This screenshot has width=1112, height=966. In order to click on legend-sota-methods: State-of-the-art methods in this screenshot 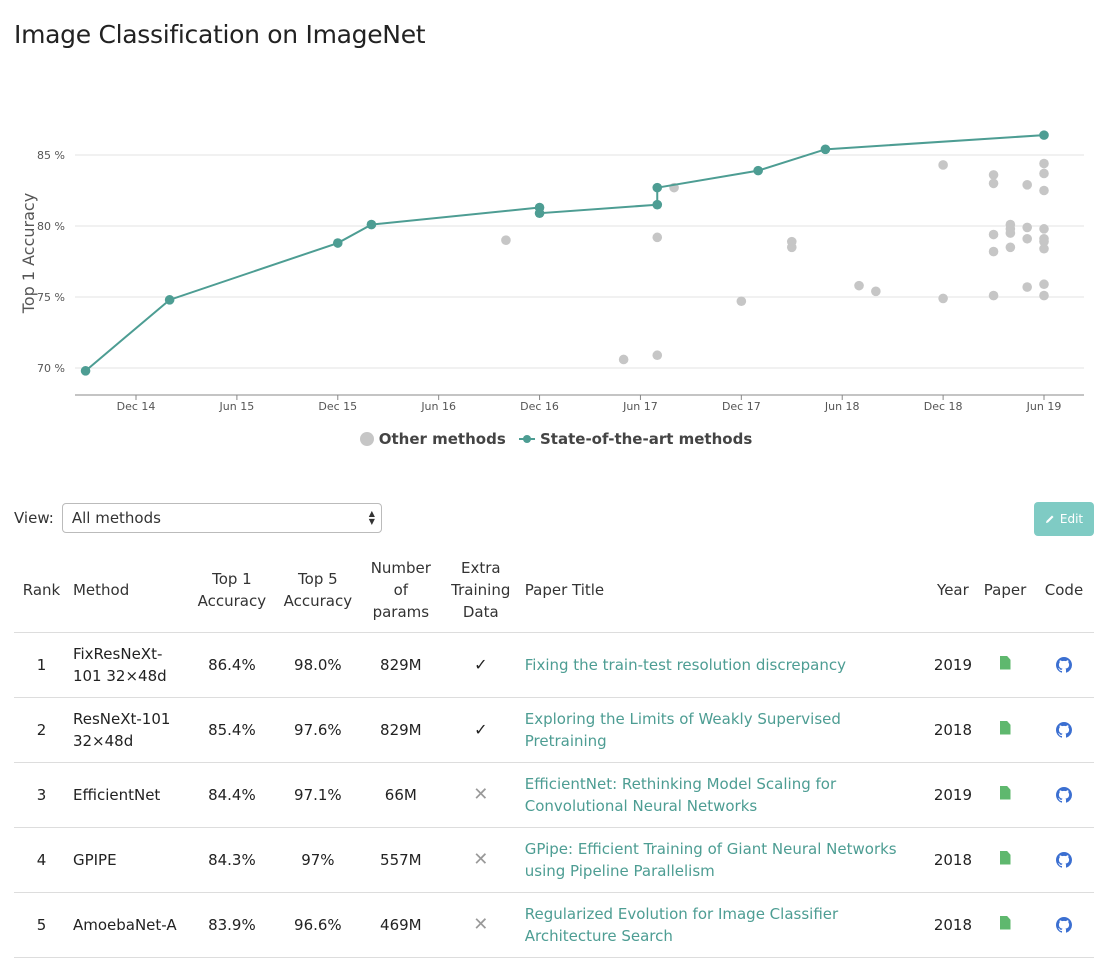, I will do `click(635, 439)`.